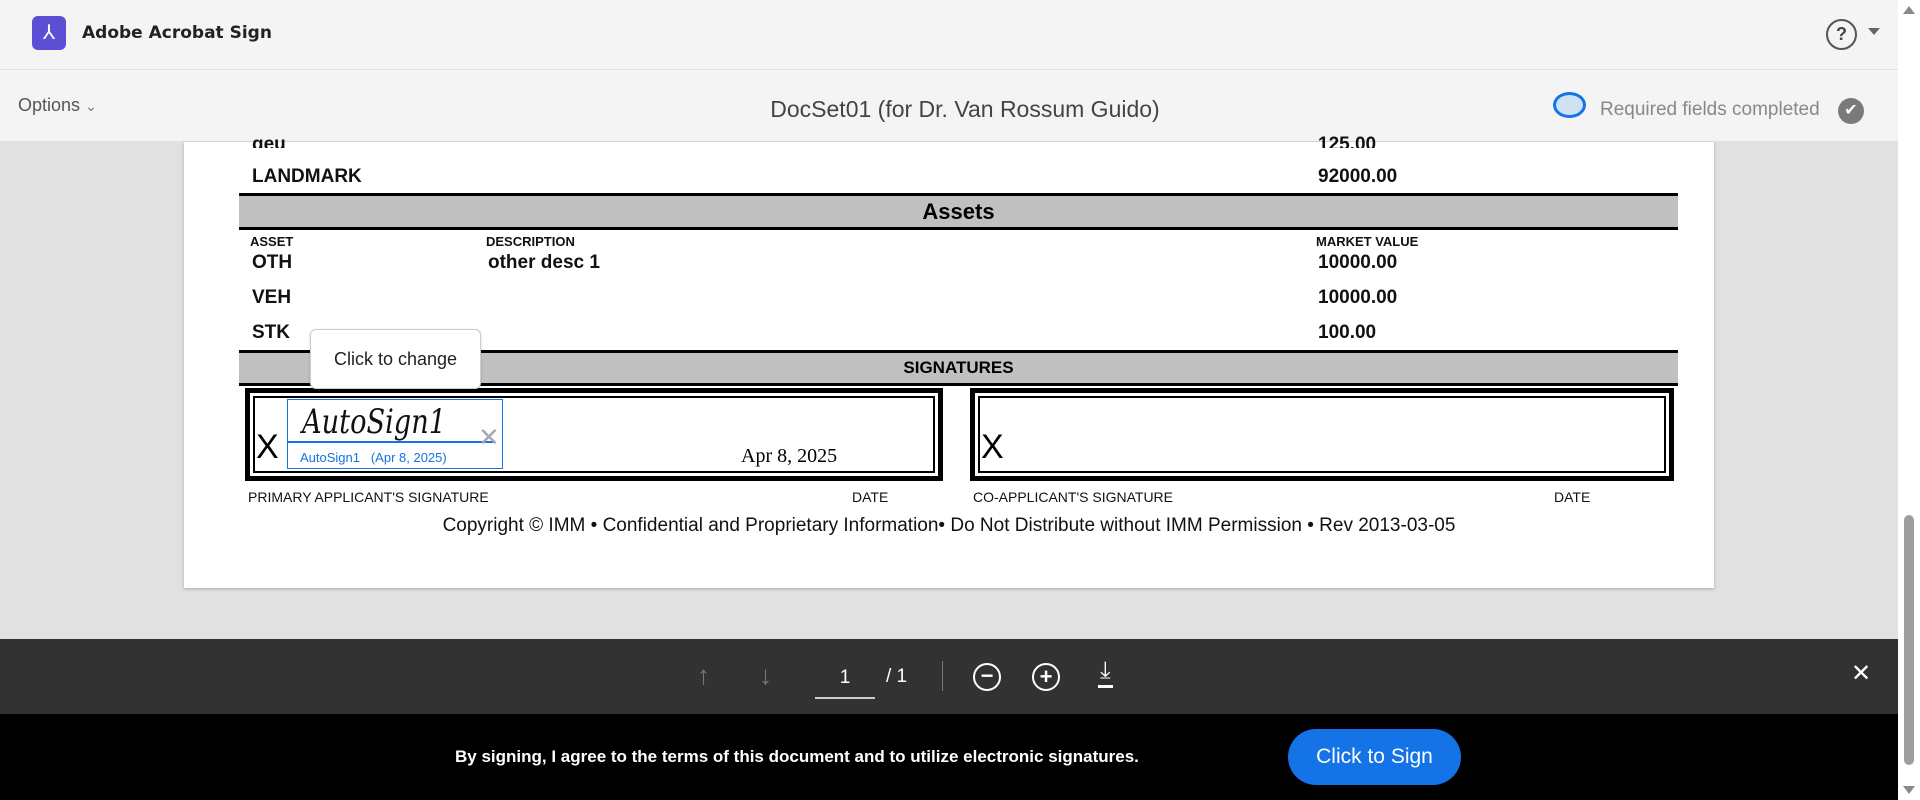  Describe the element at coordinates (1073, 497) in the screenshot. I see `signature-label: CO-APPLICANT'S SIGNATURE` at that location.